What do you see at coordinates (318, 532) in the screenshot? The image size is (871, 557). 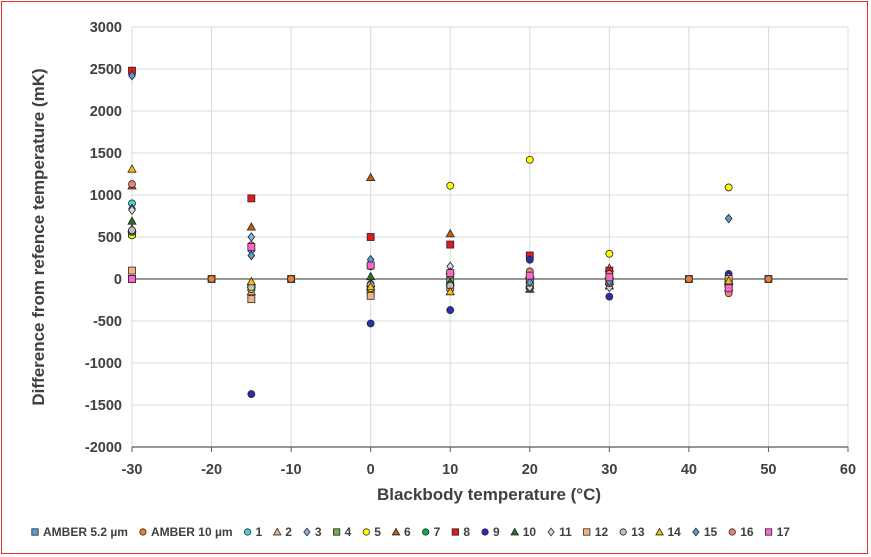 I see `legend-label: 3` at bounding box center [318, 532].